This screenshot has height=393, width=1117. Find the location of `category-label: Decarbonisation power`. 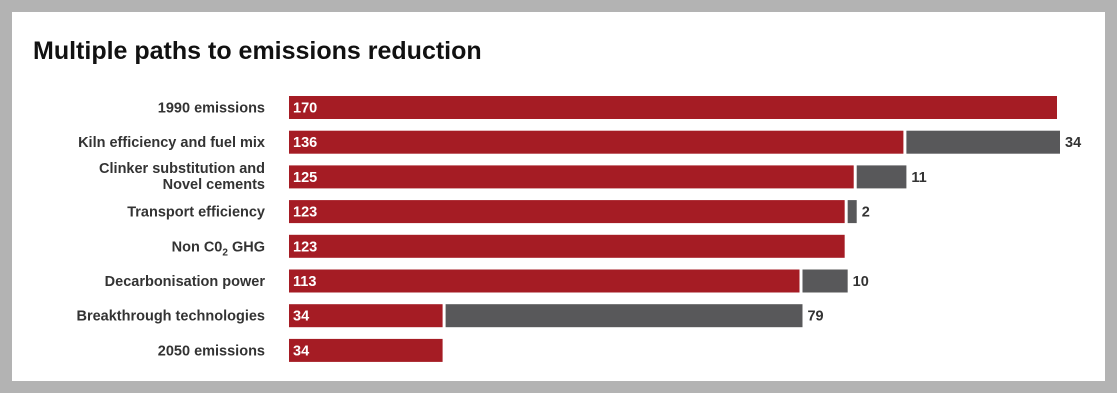

category-label: Decarbonisation power is located at coordinates (185, 282).